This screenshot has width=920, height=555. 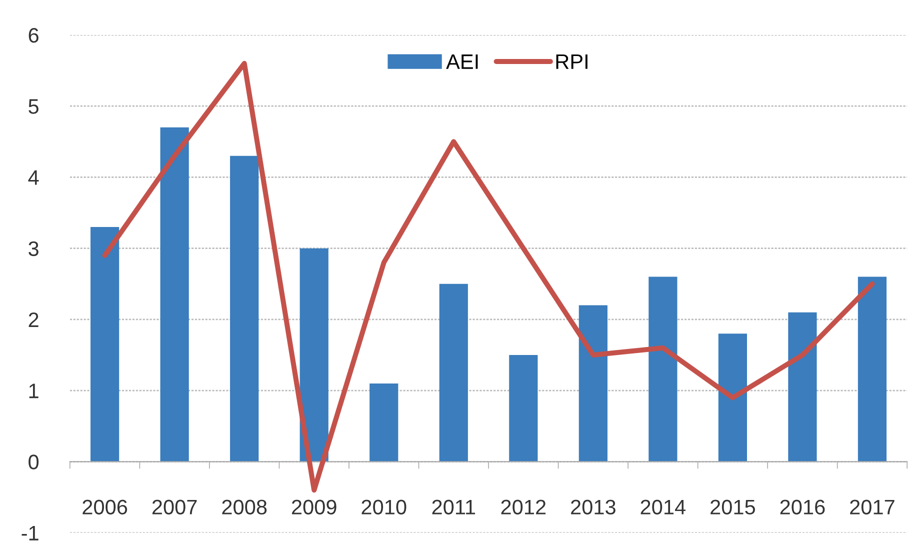 I want to click on y-tick-label: 2, so click(x=33, y=319).